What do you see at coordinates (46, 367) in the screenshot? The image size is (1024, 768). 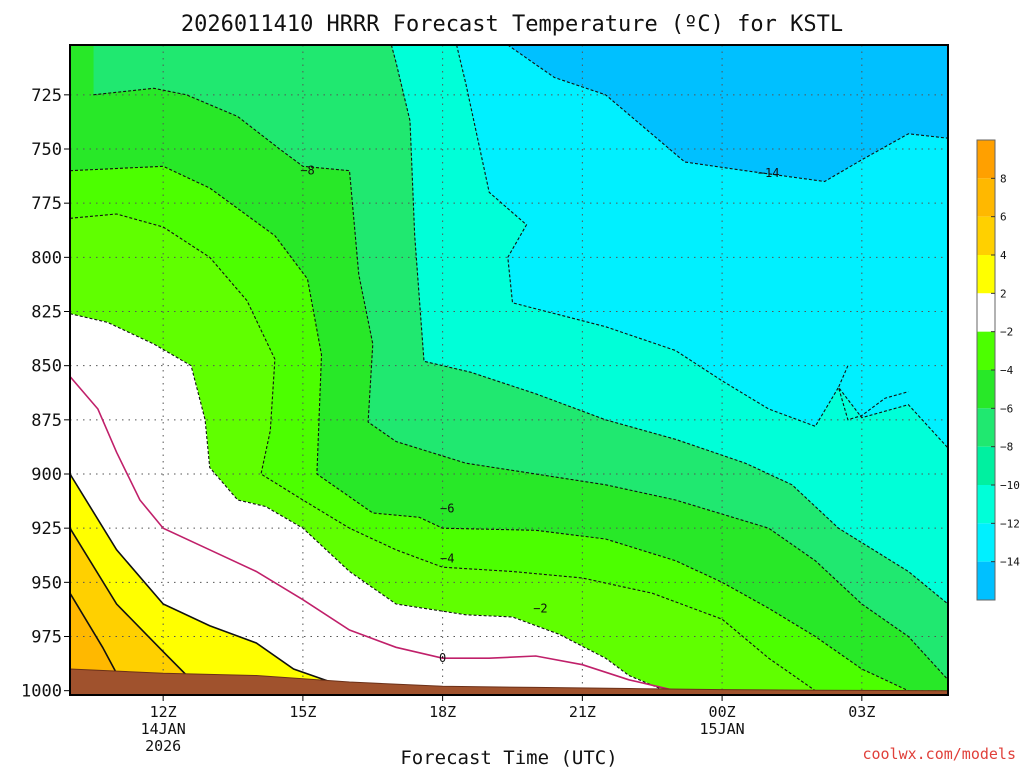 I see `y-tick-label: 850` at bounding box center [46, 367].